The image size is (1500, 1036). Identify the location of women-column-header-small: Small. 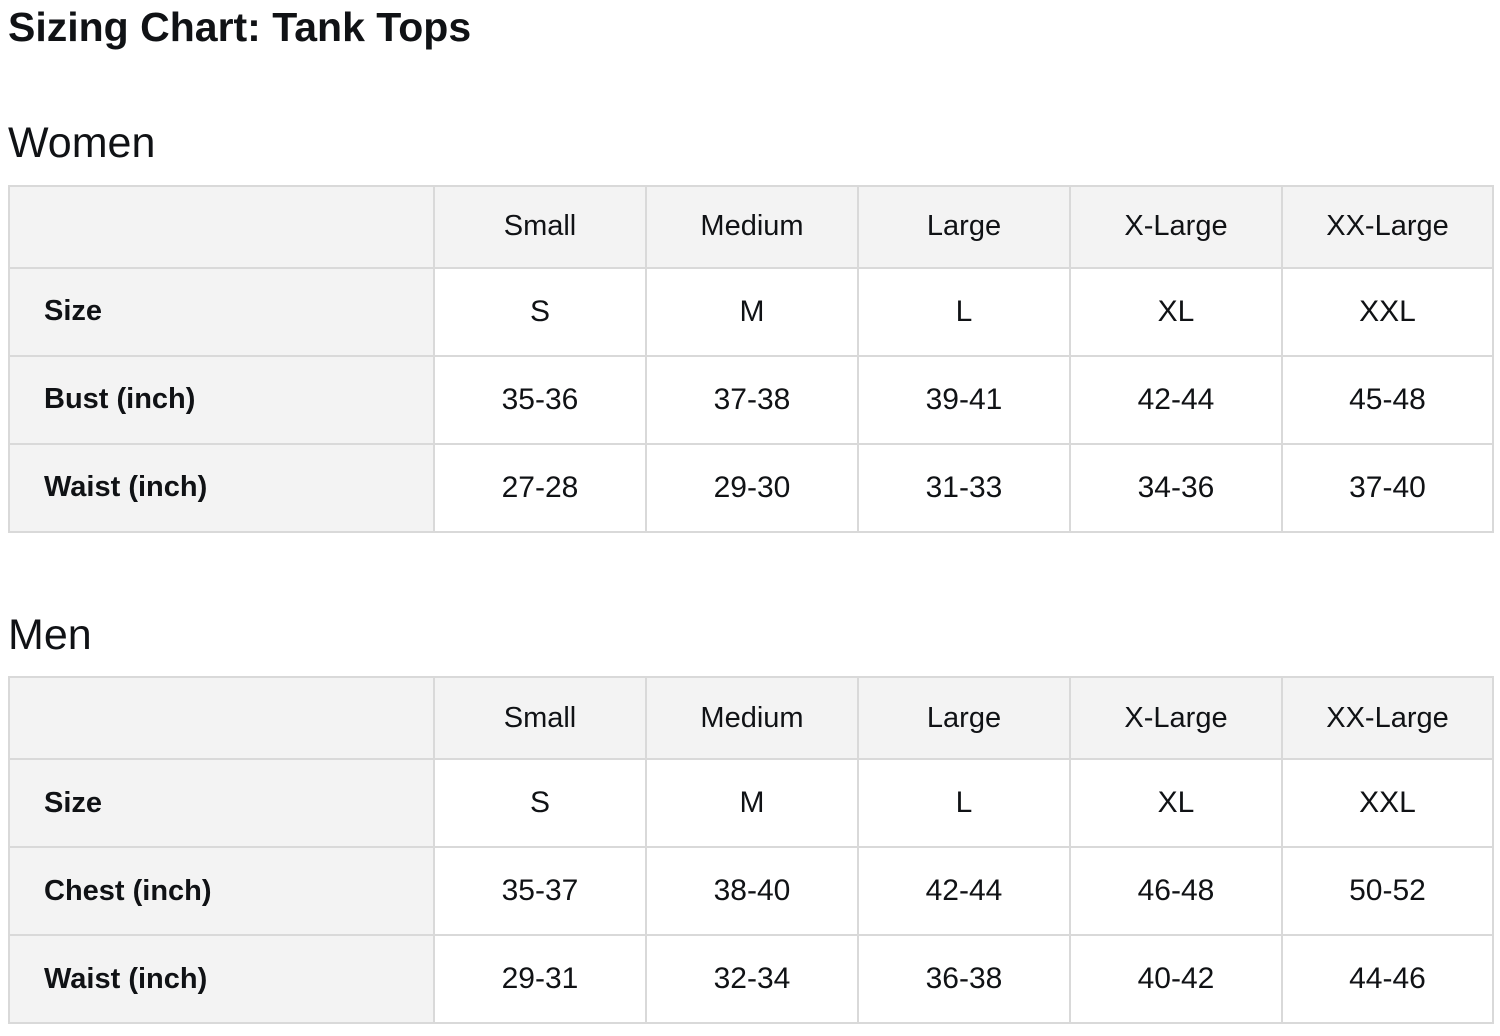
(540, 226).